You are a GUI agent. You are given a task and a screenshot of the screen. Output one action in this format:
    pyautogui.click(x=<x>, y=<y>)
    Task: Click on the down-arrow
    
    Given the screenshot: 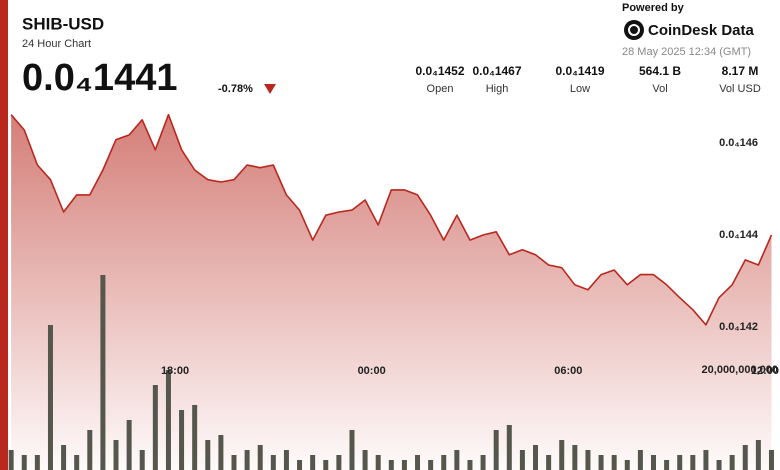 What is the action you would take?
    pyautogui.click(x=270, y=89)
    